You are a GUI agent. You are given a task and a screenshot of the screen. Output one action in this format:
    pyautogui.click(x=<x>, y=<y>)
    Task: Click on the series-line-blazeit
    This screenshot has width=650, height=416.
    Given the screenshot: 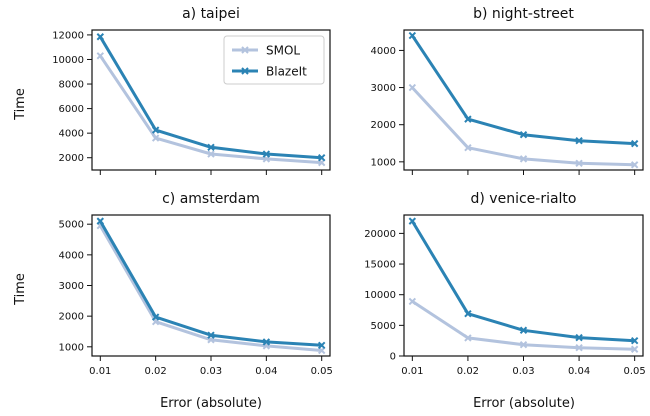 What is the action you would take?
    pyautogui.click(x=523, y=90)
    